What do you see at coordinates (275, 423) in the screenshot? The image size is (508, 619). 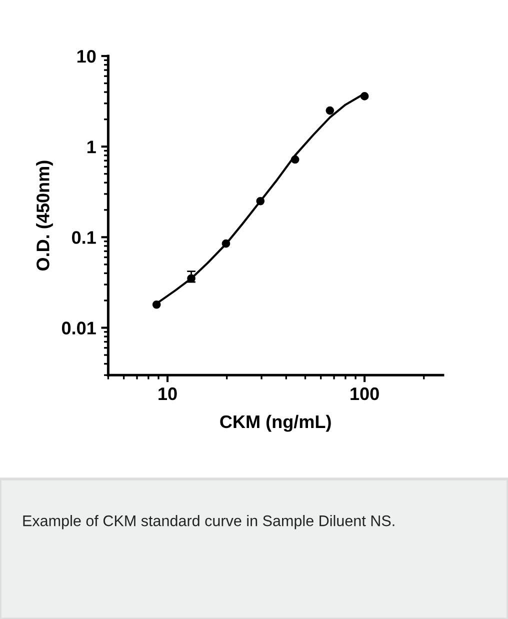 I see `x-axis-title: CKM (ng/mL)` at bounding box center [275, 423].